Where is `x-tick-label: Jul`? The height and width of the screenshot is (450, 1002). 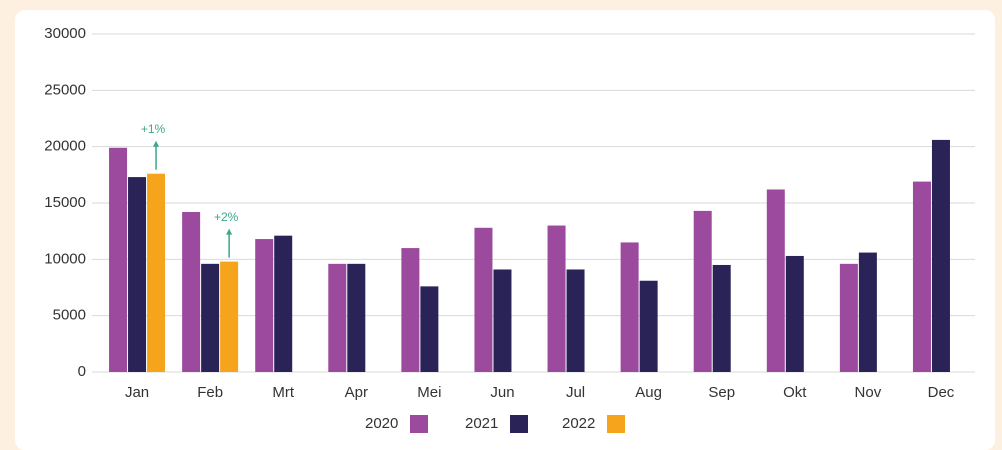
x-tick-label: Jul is located at coordinates (575, 392).